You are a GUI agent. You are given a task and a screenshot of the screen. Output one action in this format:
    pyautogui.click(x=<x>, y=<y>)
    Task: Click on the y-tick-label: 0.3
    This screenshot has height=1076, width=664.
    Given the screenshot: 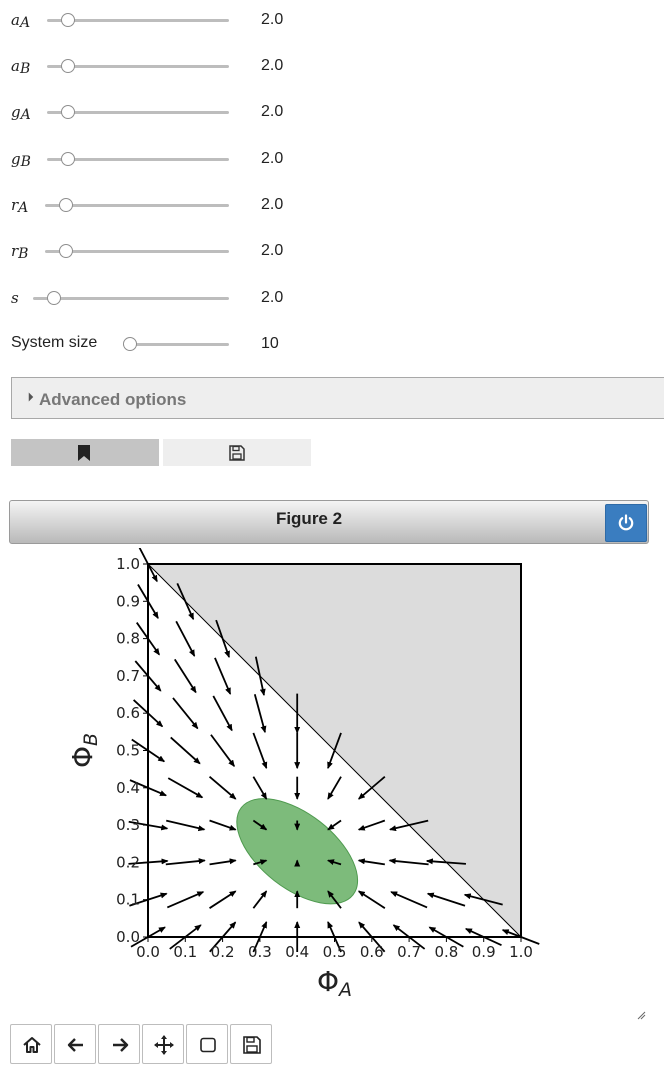 What is the action you would take?
    pyautogui.click(x=128, y=825)
    